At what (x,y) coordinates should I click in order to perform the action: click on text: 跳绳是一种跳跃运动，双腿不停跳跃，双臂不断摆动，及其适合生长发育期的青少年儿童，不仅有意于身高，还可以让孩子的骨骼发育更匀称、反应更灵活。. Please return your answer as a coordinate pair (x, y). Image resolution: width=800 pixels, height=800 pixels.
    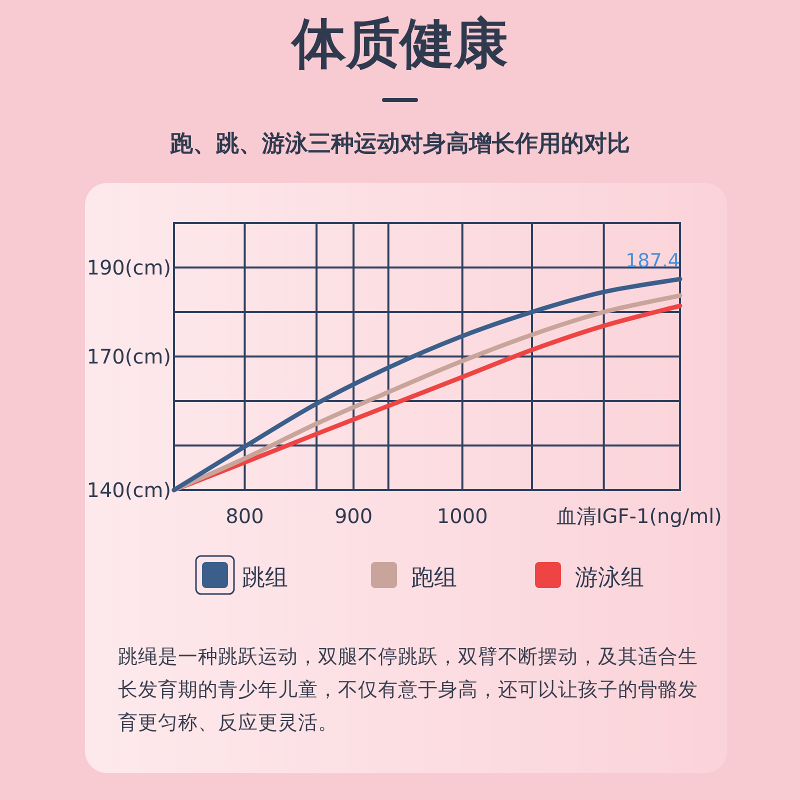
    Looking at the image, I should click on (408, 690).